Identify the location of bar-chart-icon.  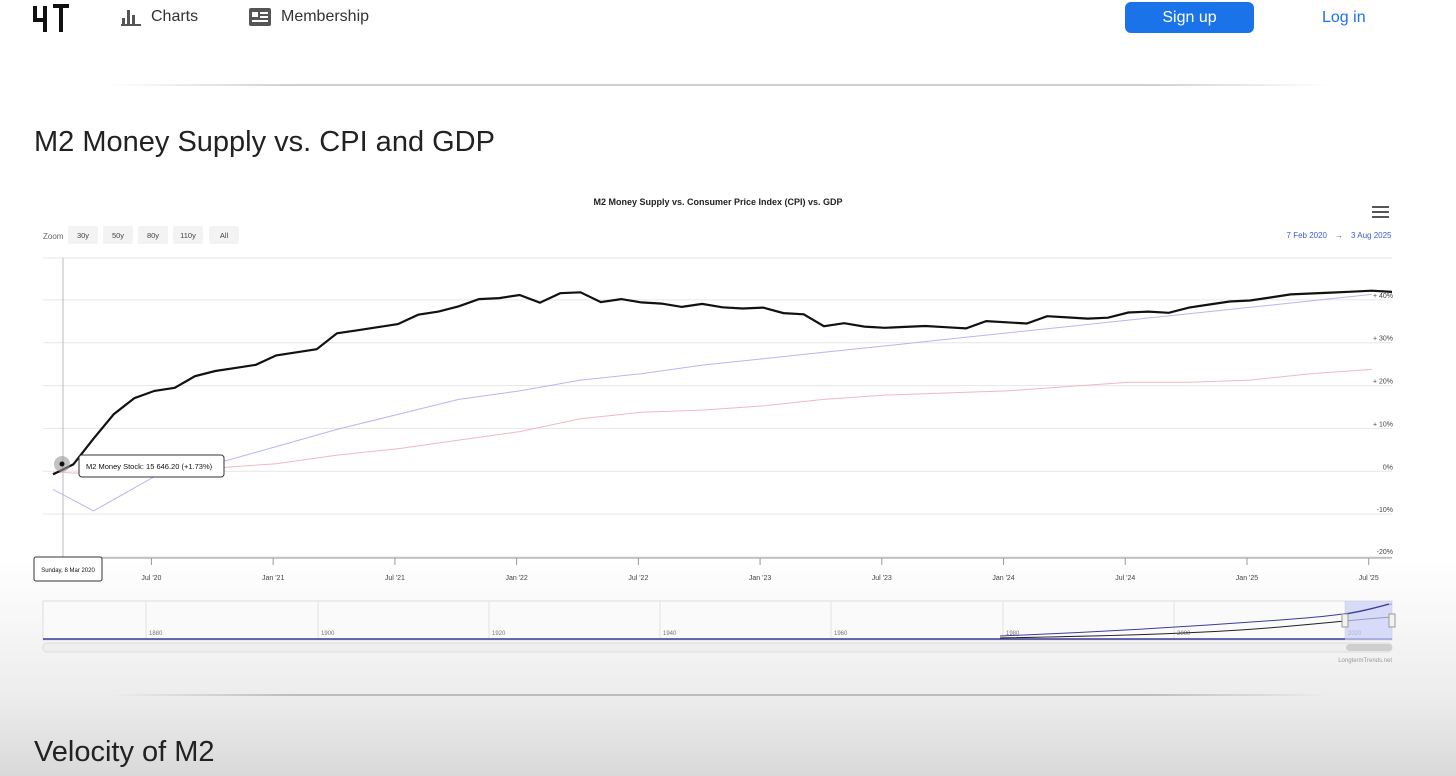
(131, 18).